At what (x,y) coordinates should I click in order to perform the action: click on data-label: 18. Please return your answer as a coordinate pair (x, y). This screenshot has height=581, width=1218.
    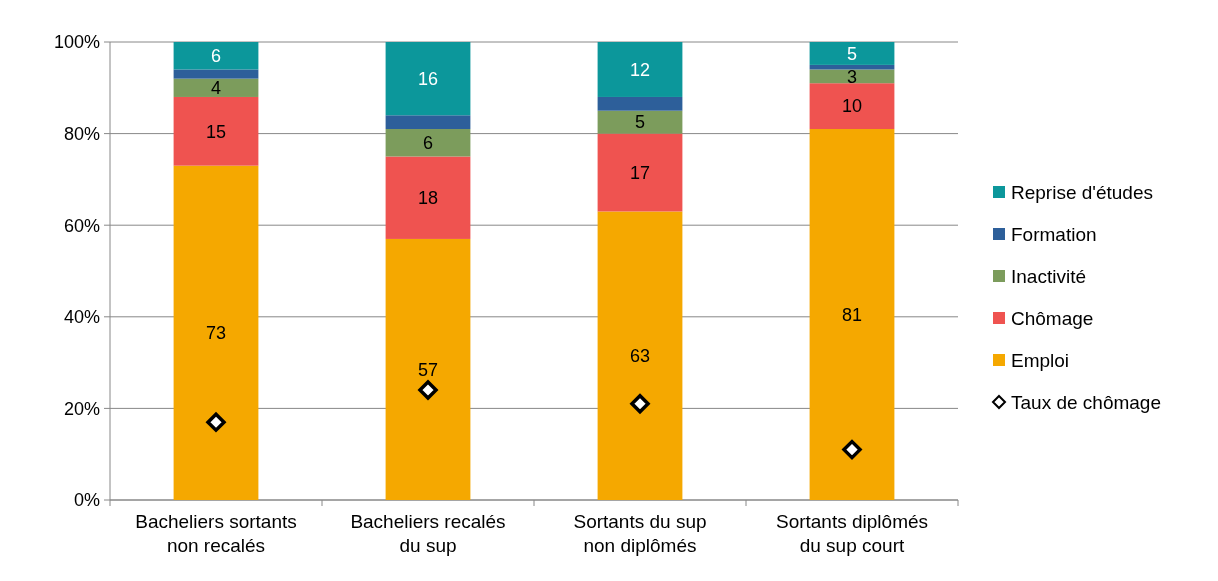
    Looking at the image, I should click on (428, 198).